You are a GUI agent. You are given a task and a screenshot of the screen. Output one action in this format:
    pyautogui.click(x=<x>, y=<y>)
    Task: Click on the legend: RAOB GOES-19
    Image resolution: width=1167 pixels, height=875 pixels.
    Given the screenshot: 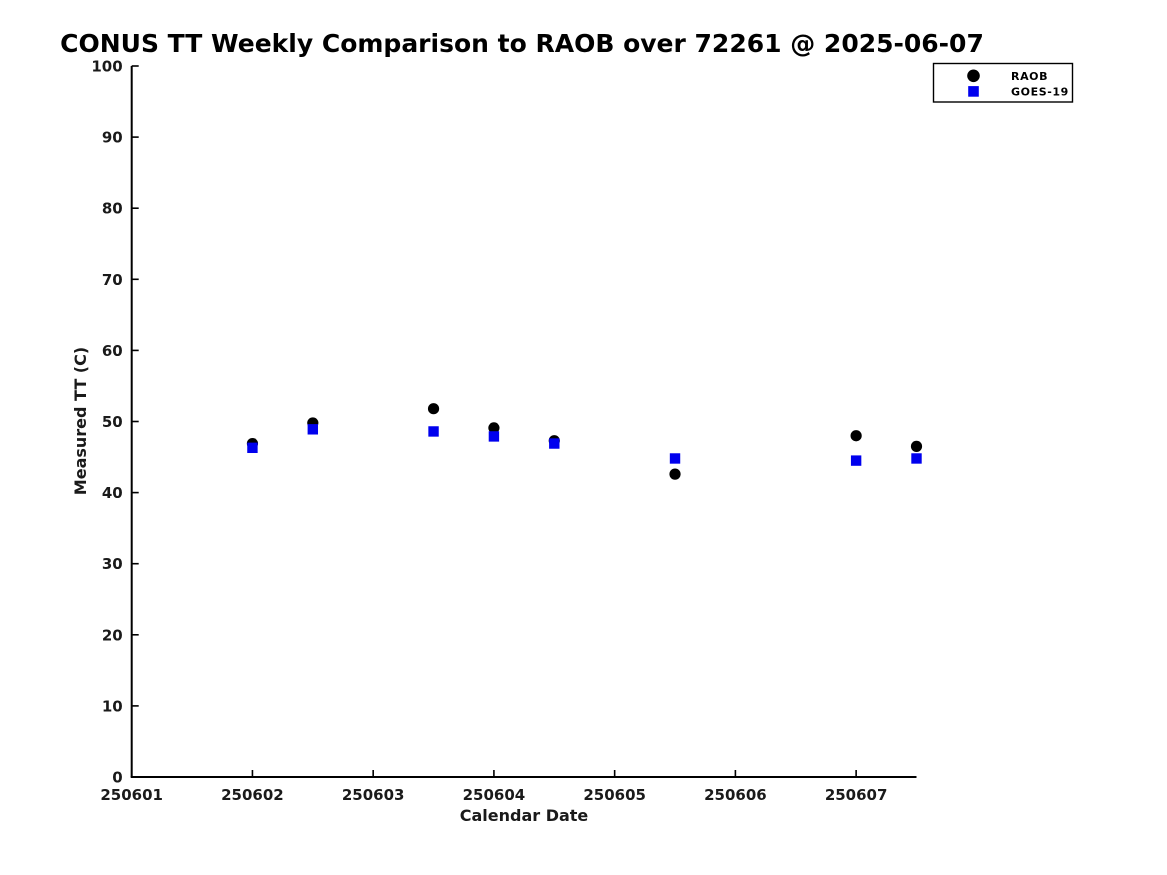 What is the action you would take?
    pyautogui.click(x=1003, y=82)
    